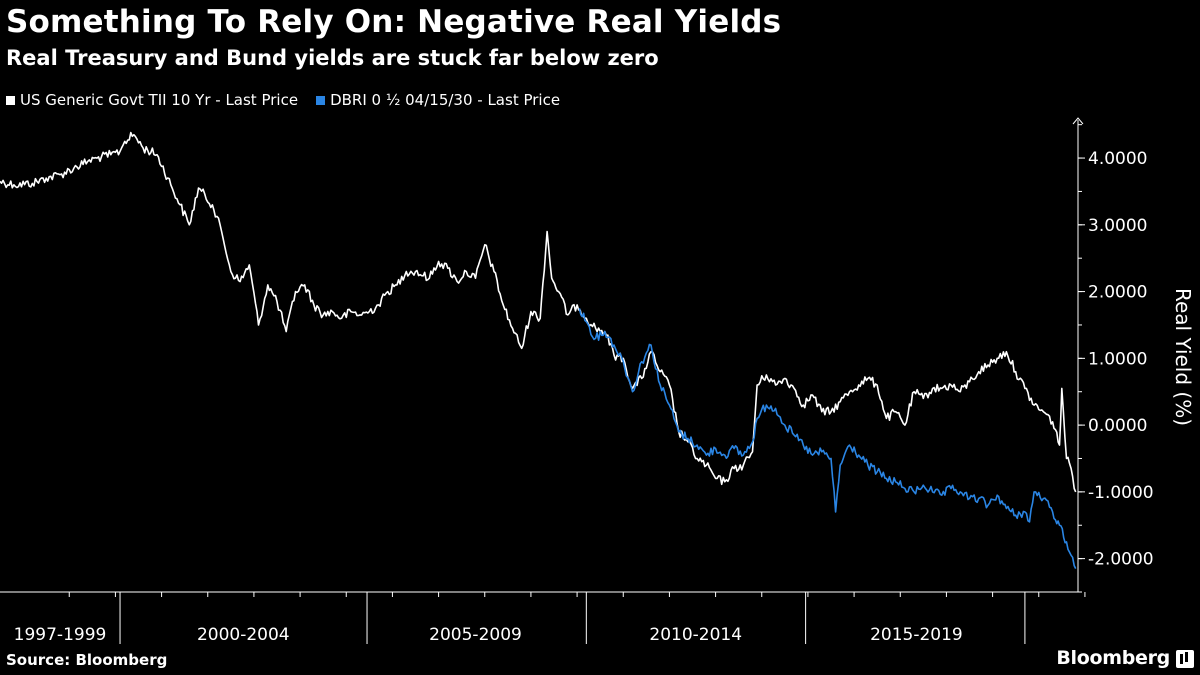  I want to click on x-tick-label: 2000-2004, so click(243, 635).